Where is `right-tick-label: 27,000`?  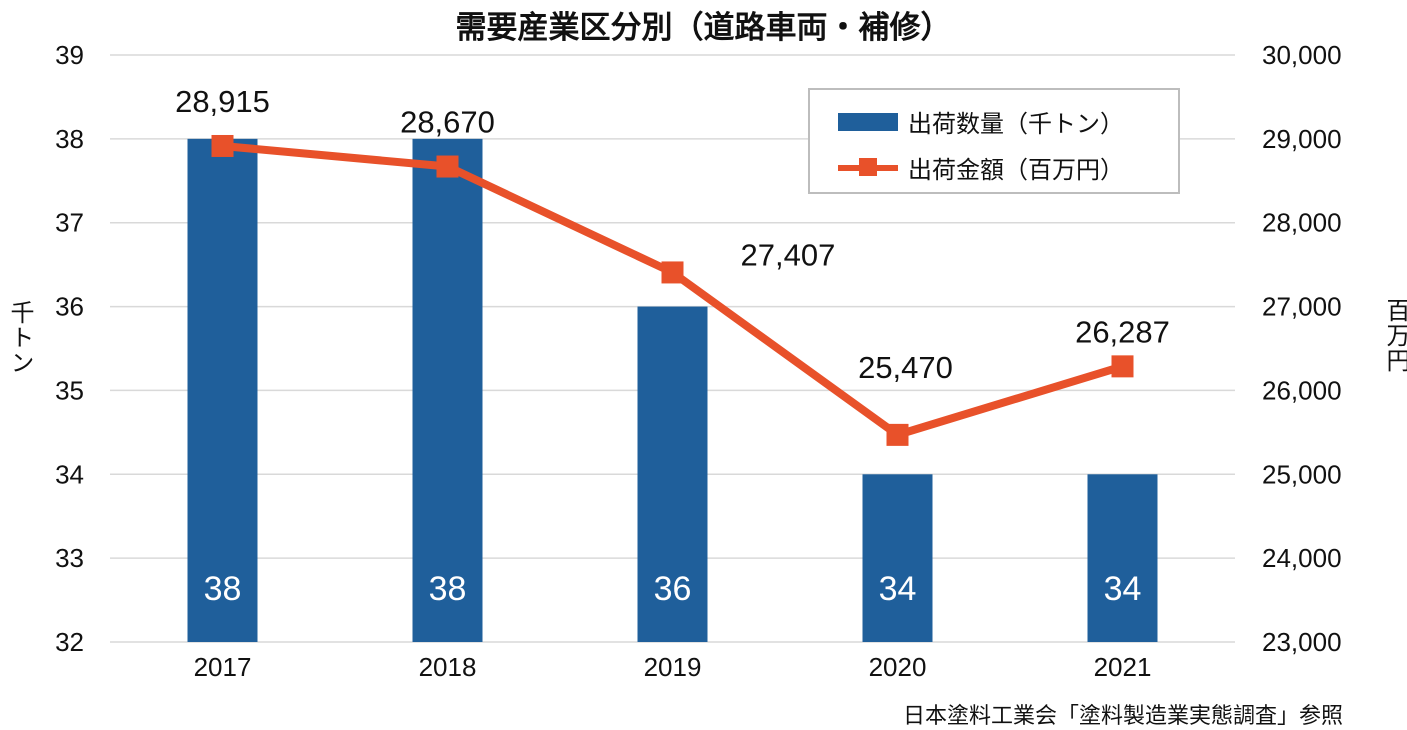
right-tick-label: 27,000 is located at coordinates (1302, 307).